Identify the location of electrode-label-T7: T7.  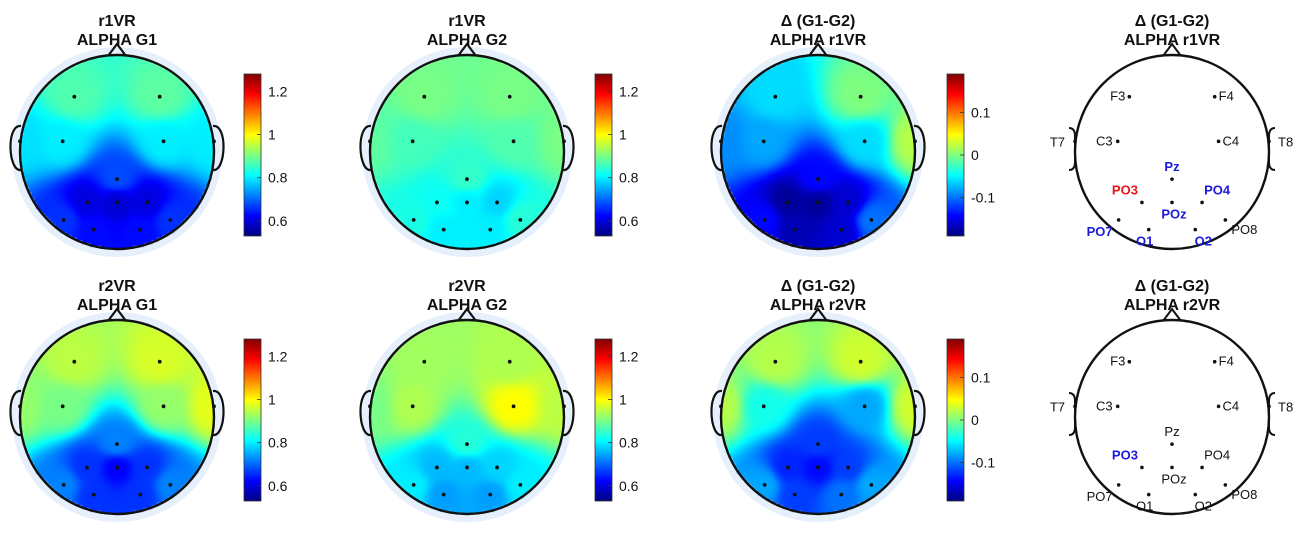
(1057, 141).